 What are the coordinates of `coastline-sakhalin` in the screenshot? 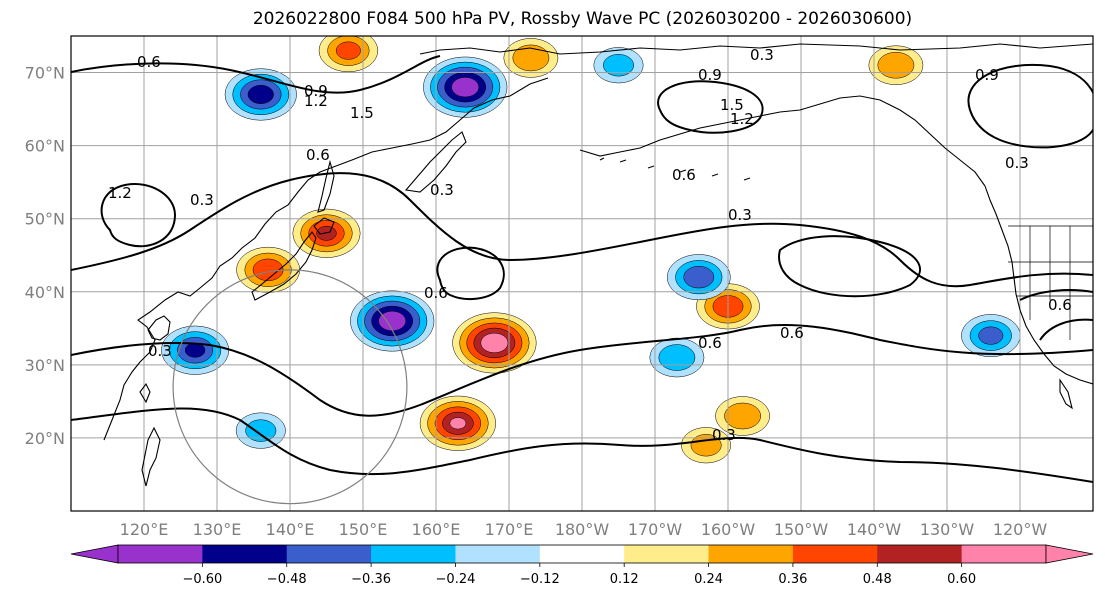 It's located at (326, 186).